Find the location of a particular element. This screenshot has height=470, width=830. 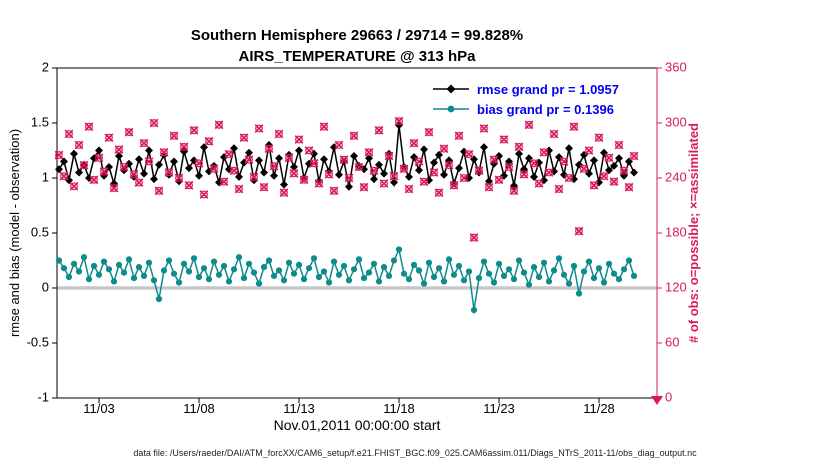

rmse-line-sample-icon is located at coordinates (451, 89).